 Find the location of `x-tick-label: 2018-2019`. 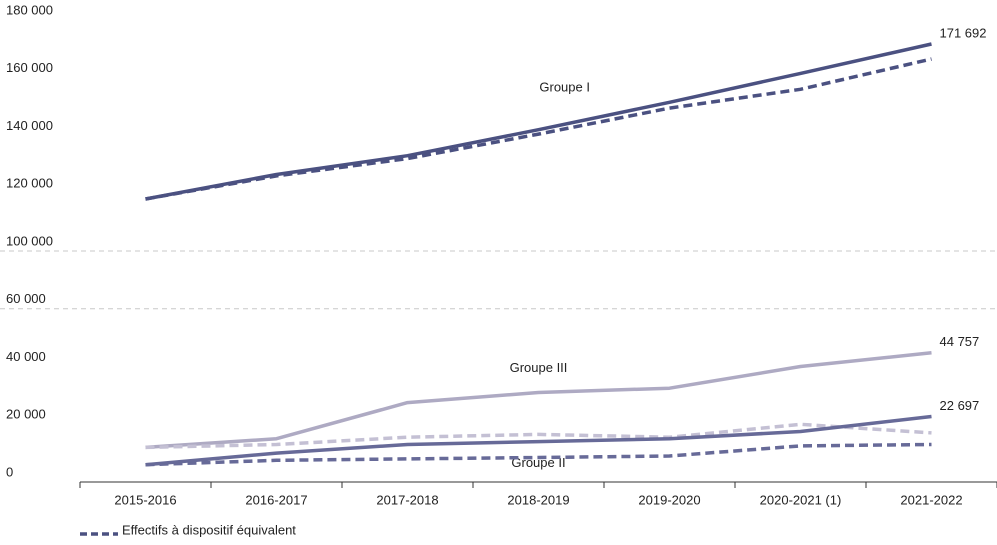

x-tick-label: 2018-2019 is located at coordinates (538, 499).